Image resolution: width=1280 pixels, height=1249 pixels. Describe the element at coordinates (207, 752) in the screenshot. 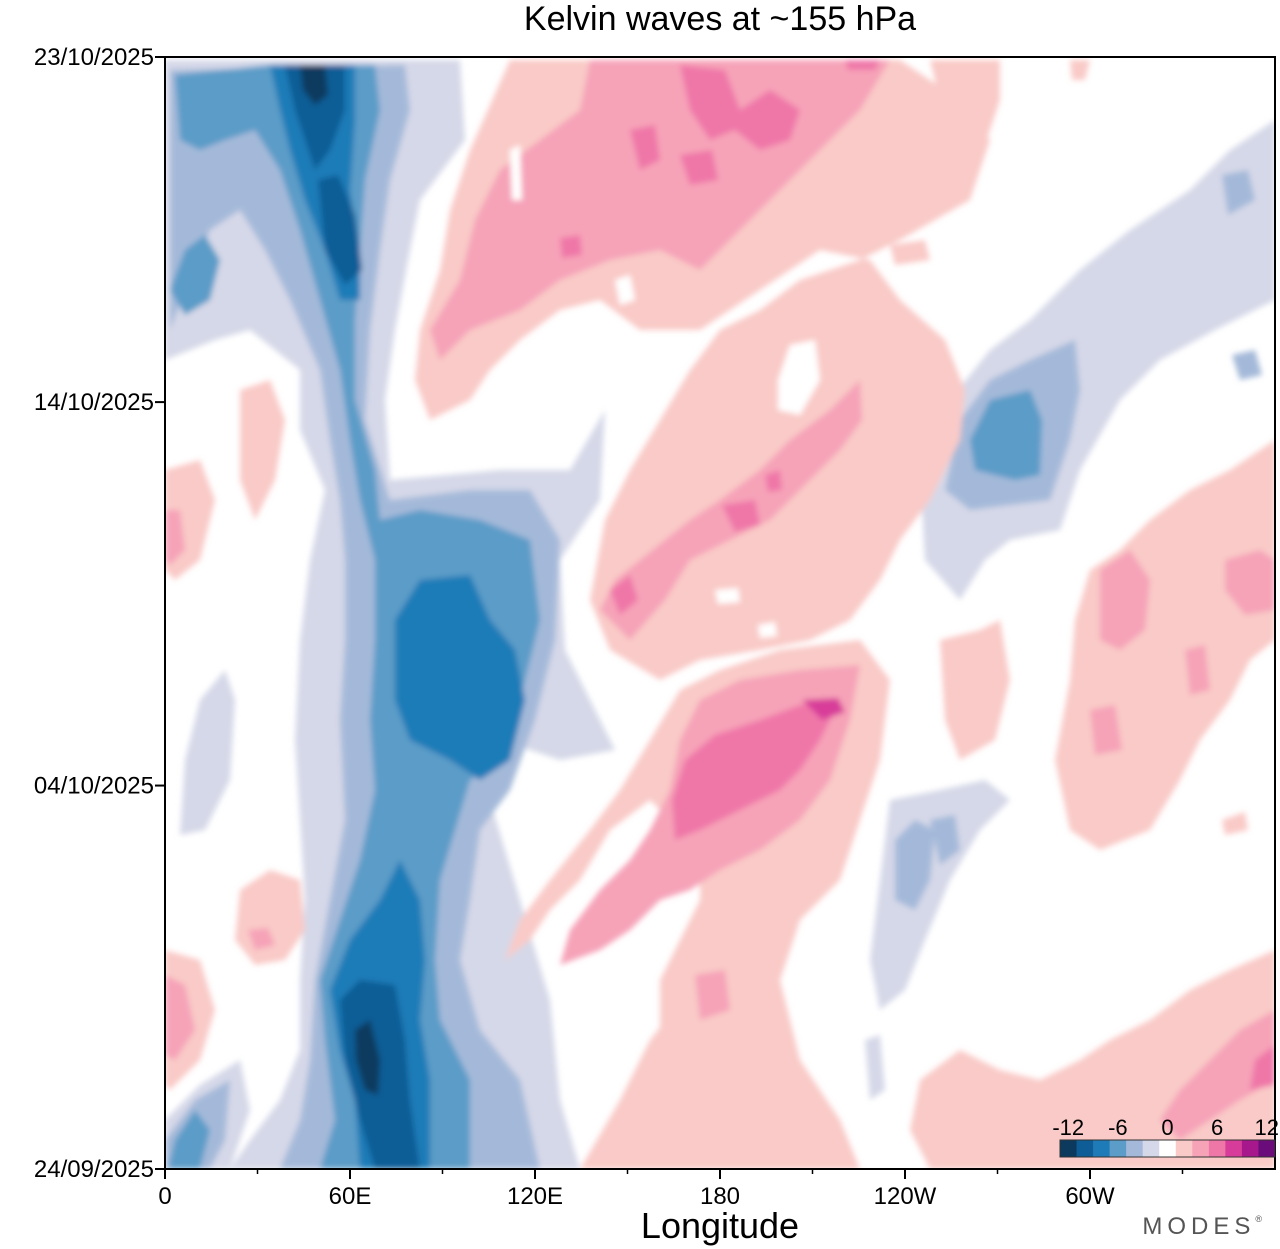

I see `negative-patch-left-mid` at that location.